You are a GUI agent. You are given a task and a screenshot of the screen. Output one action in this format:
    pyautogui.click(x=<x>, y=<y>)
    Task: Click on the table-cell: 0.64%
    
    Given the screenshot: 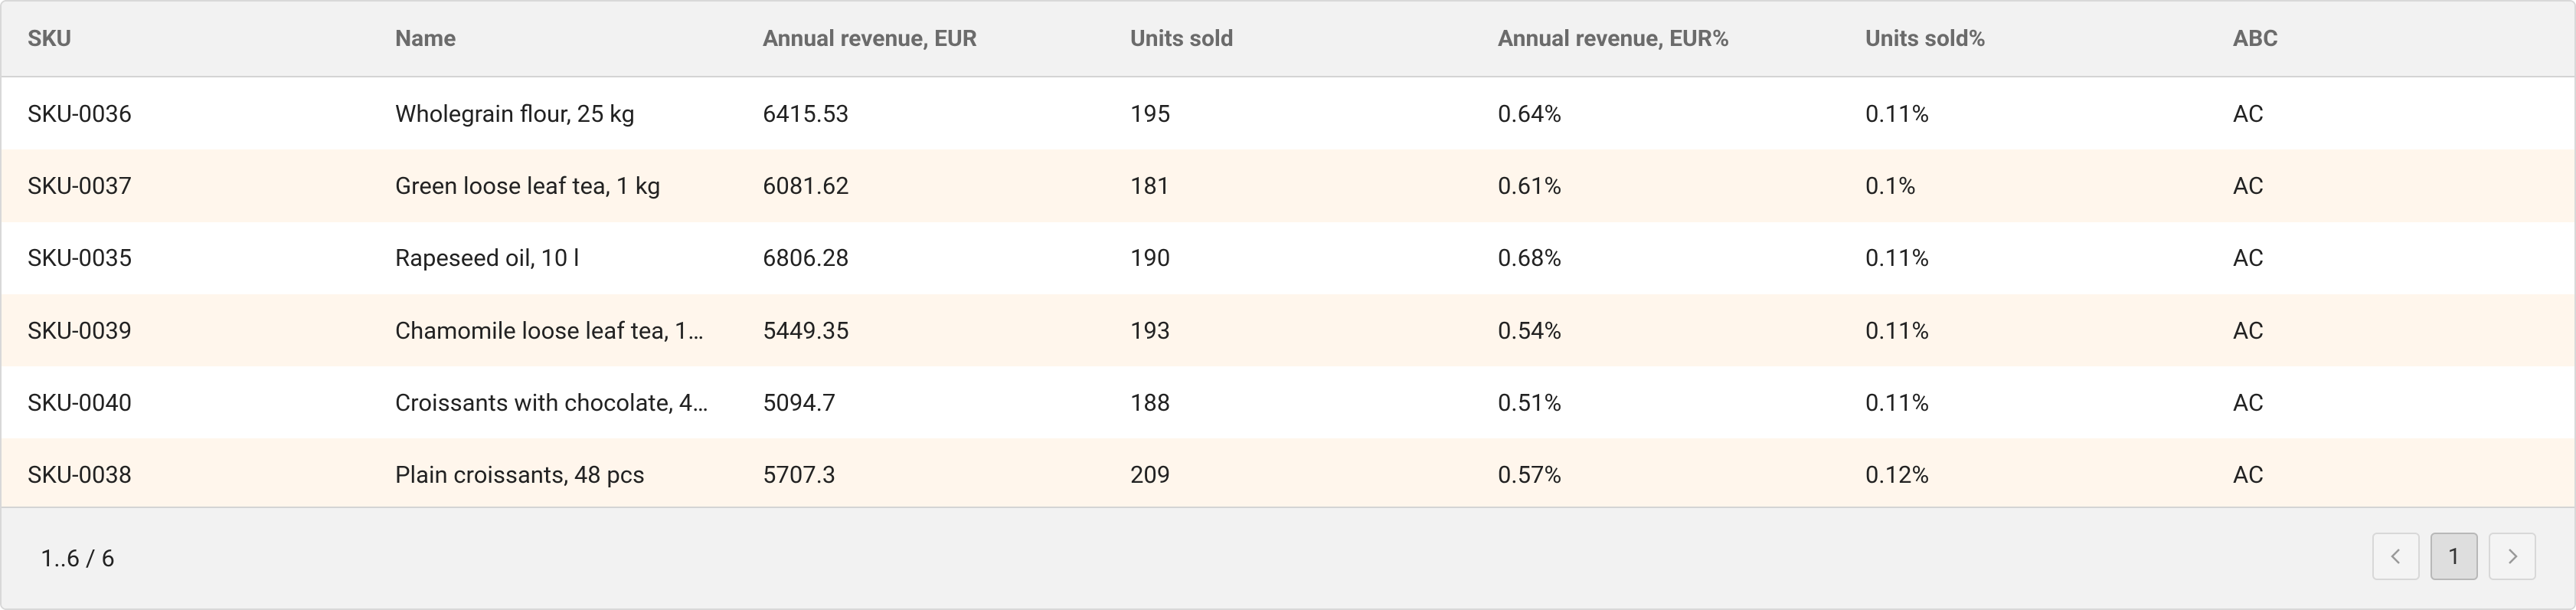 What is the action you would take?
    pyautogui.click(x=1530, y=114)
    